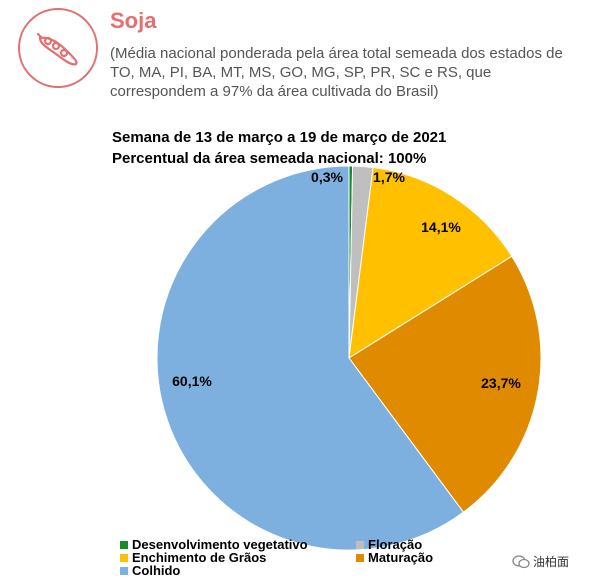 This screenshot has height=588, width=598. What do you see at coordinates (441, 227) in the screenshot?
I see `slice-data-label: 14,1%` at bounding box center [441, 227].